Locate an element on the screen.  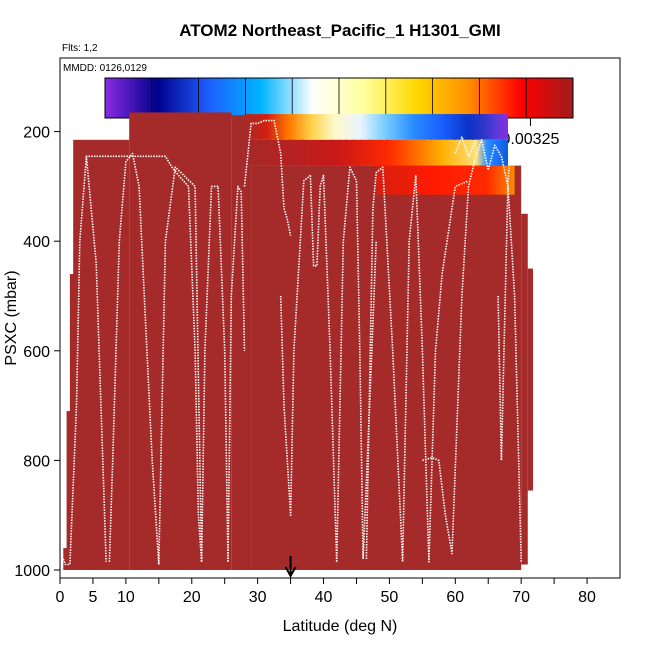
x-tick-label: 20 is located at coordinates (192, 597).